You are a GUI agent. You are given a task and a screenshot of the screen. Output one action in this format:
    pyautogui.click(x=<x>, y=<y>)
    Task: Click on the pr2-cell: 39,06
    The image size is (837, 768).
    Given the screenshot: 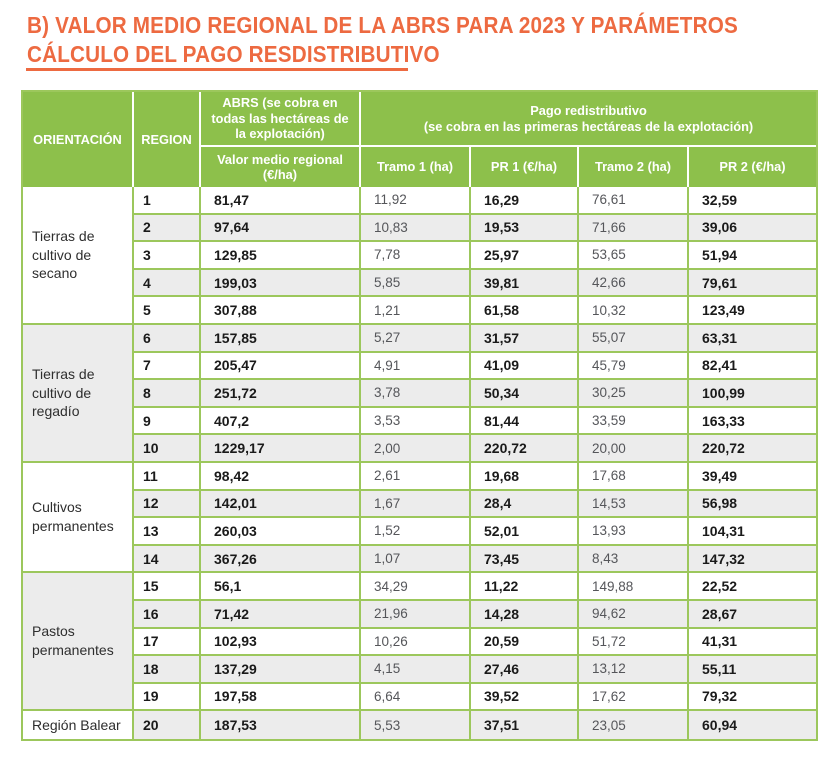 What is the action you would take?
    pyautogui.click(x=752, y=228)
    